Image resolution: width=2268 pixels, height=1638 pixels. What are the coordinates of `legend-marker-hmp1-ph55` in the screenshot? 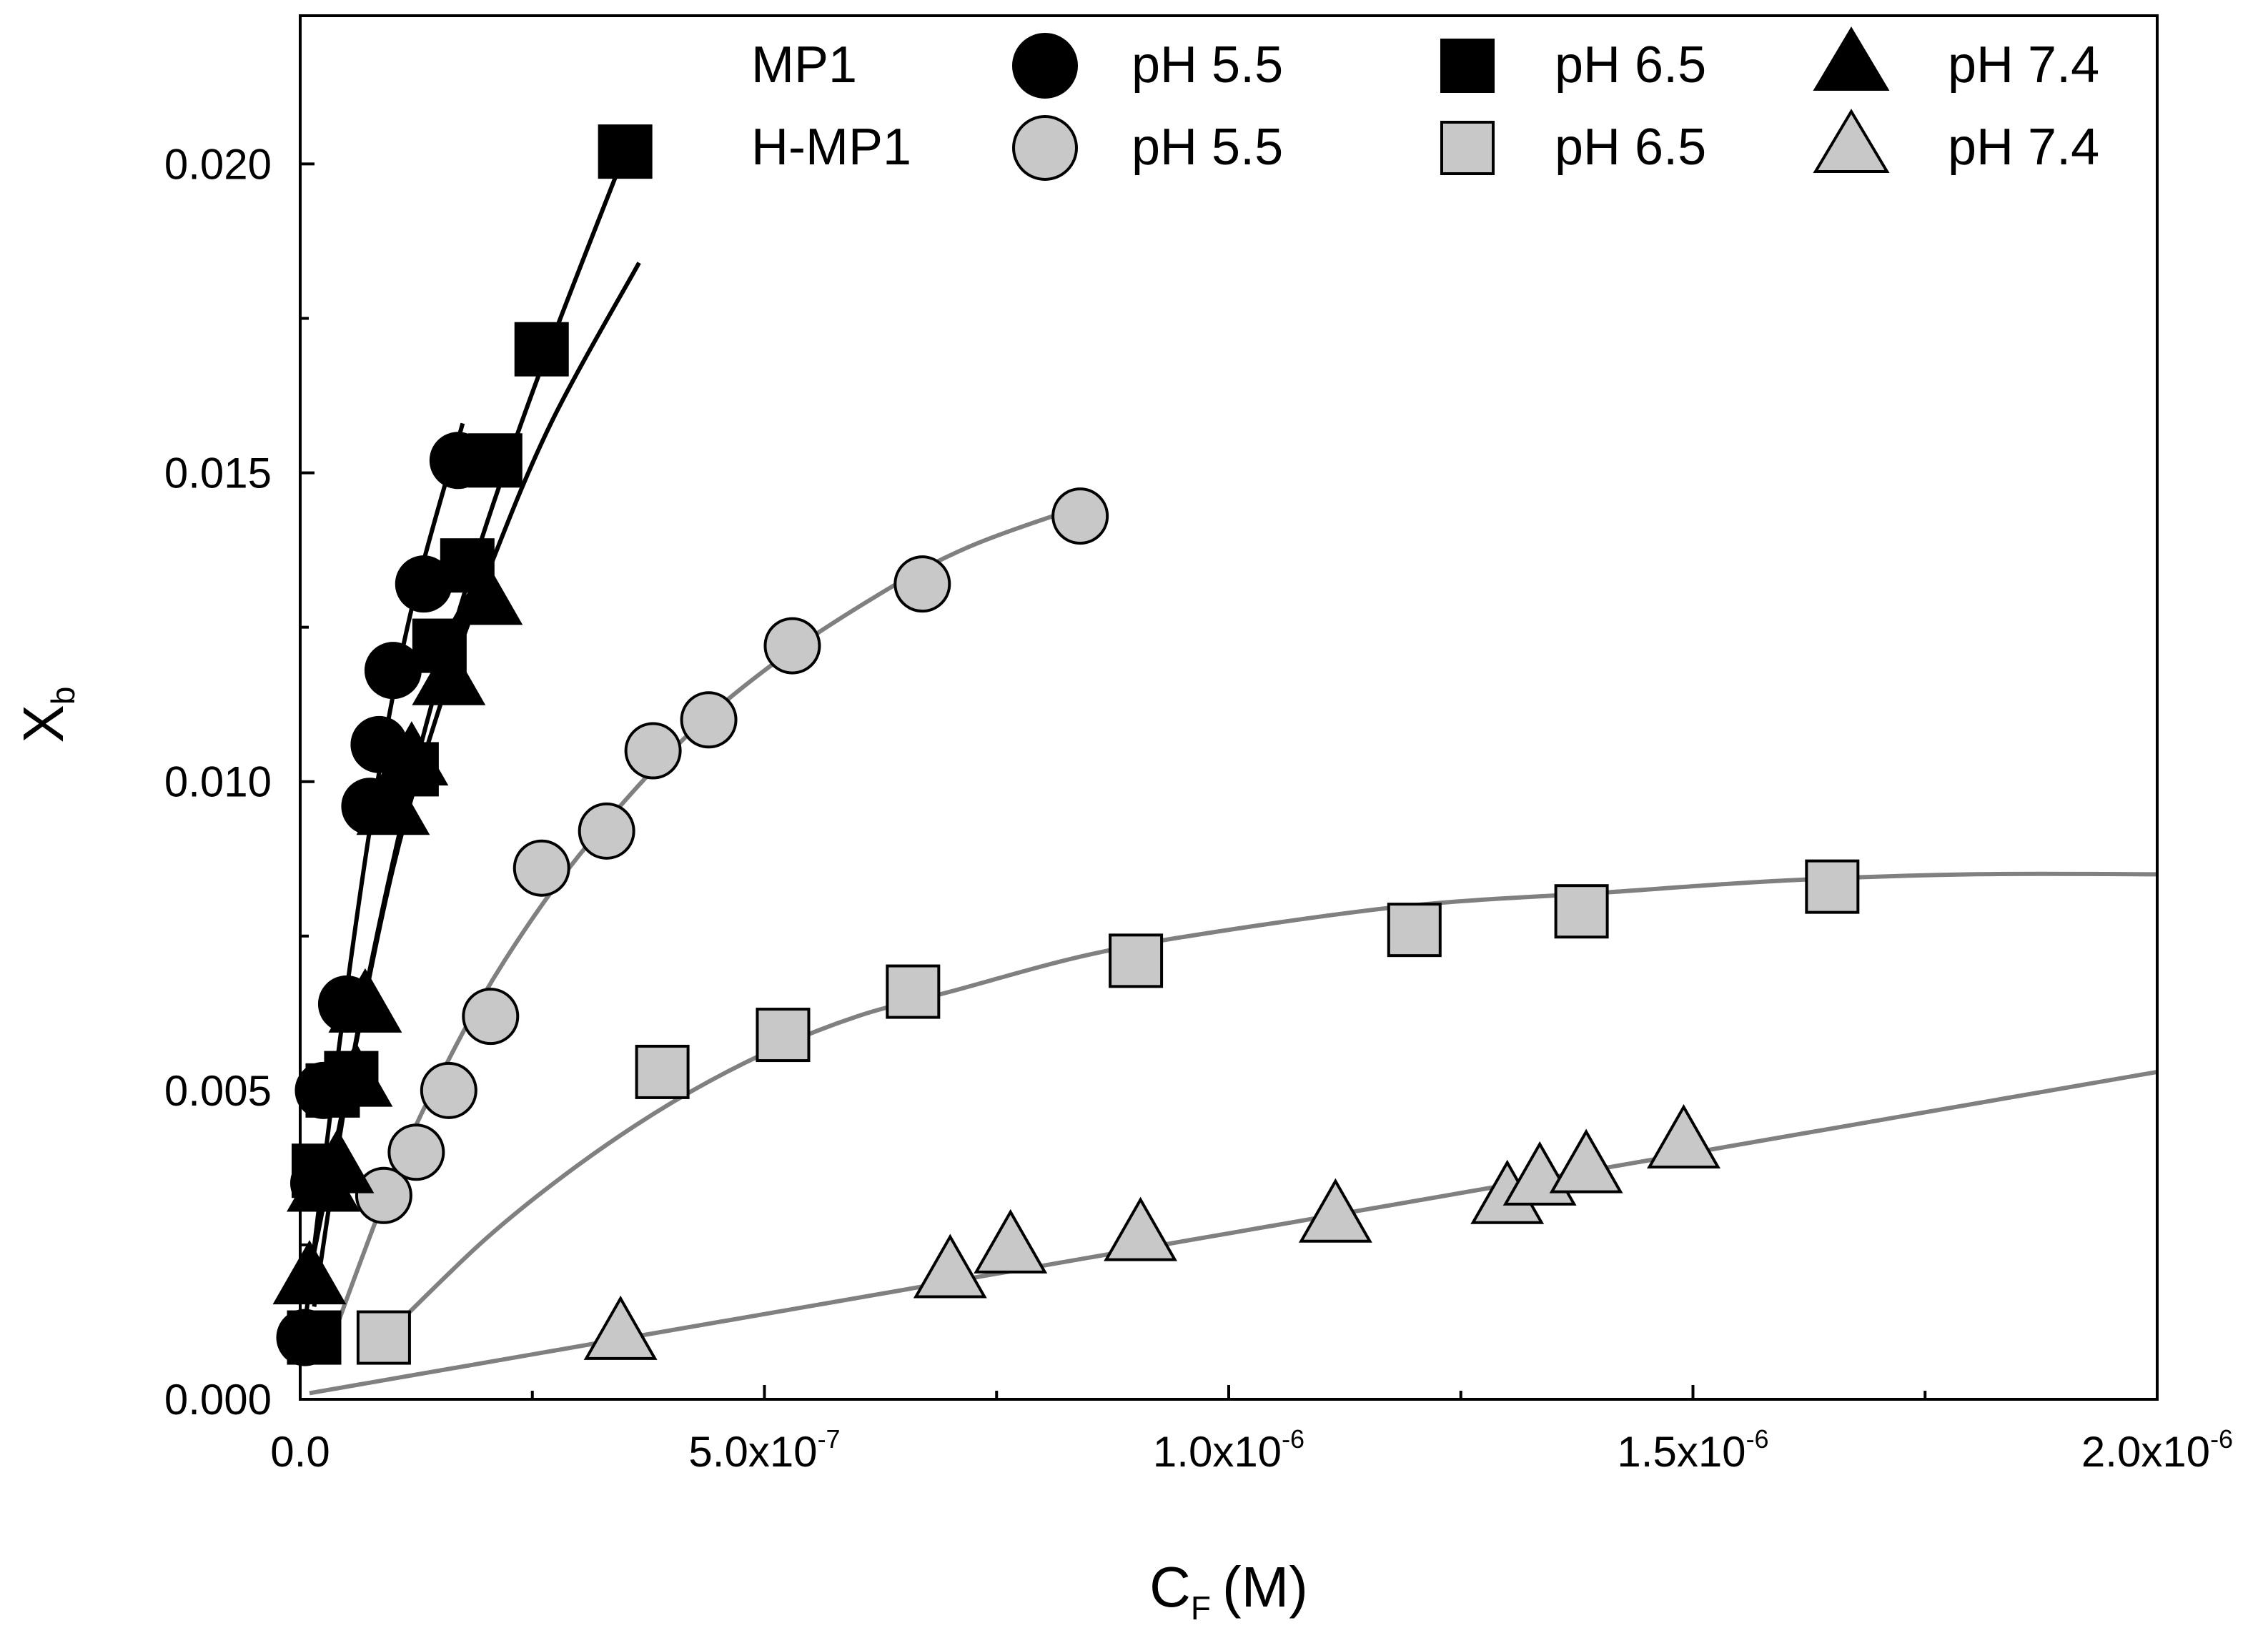 It's located at (1045, 148).